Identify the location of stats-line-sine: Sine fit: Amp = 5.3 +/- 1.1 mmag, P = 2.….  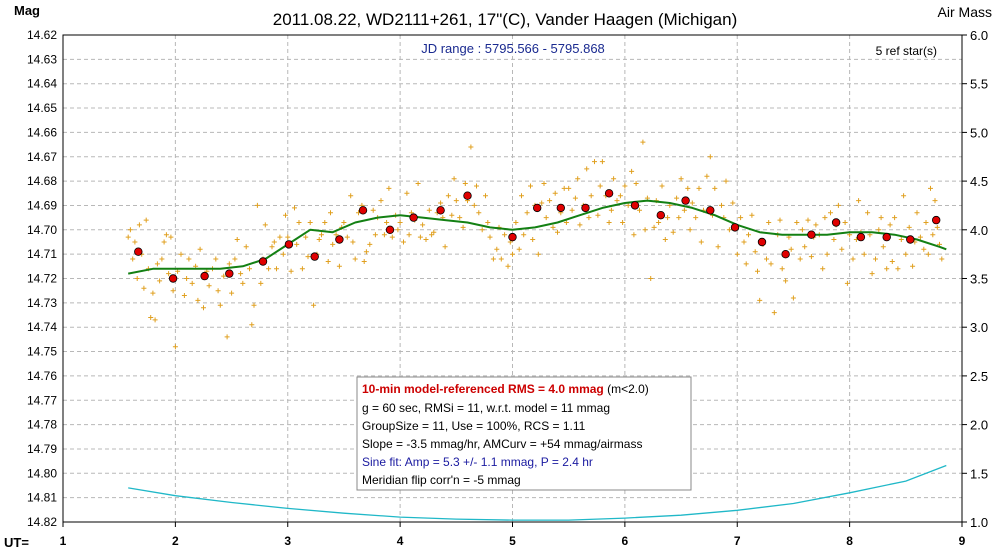
(477, 462).